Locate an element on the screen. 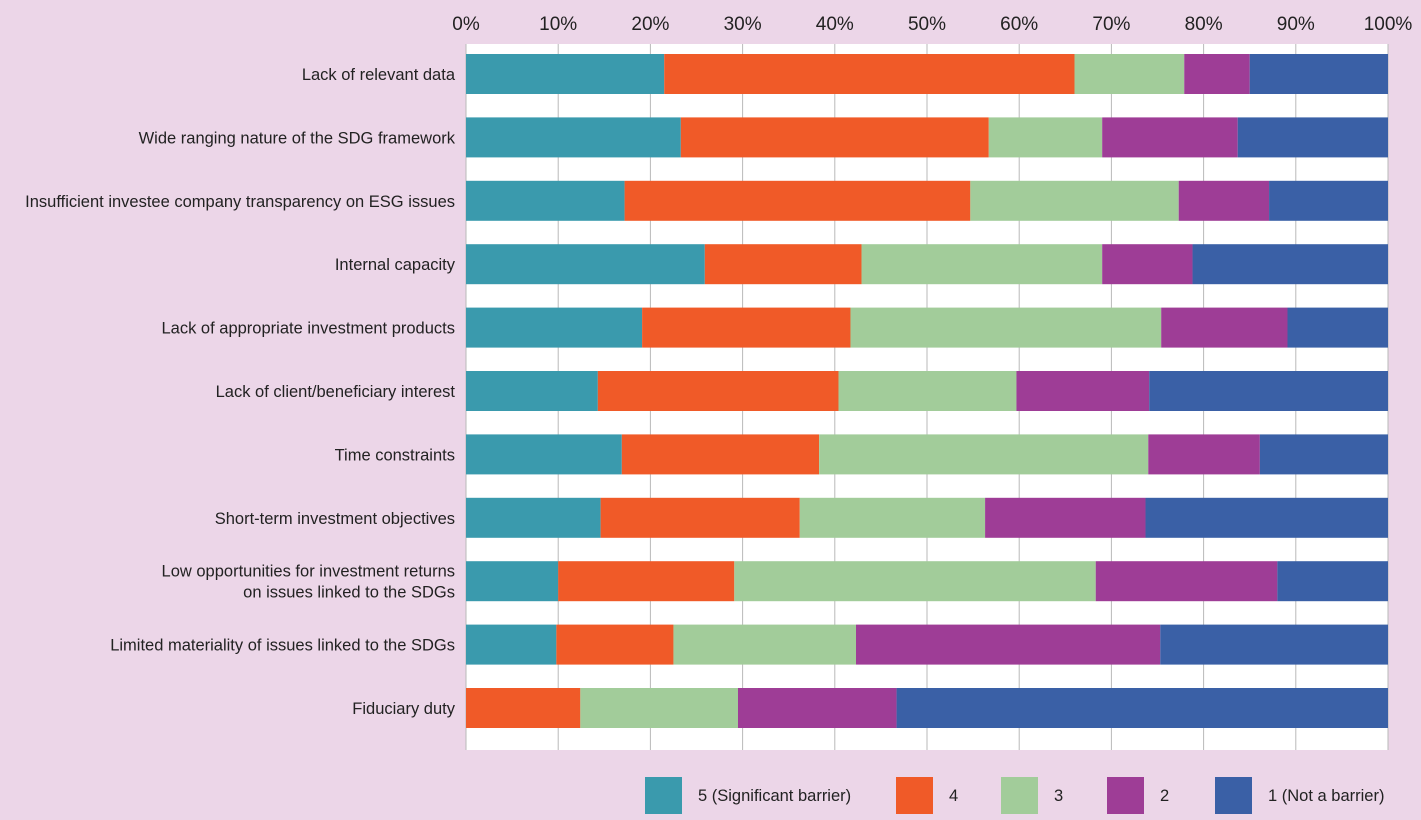  legend-label: 3 is located at coordinates (1058, 796).